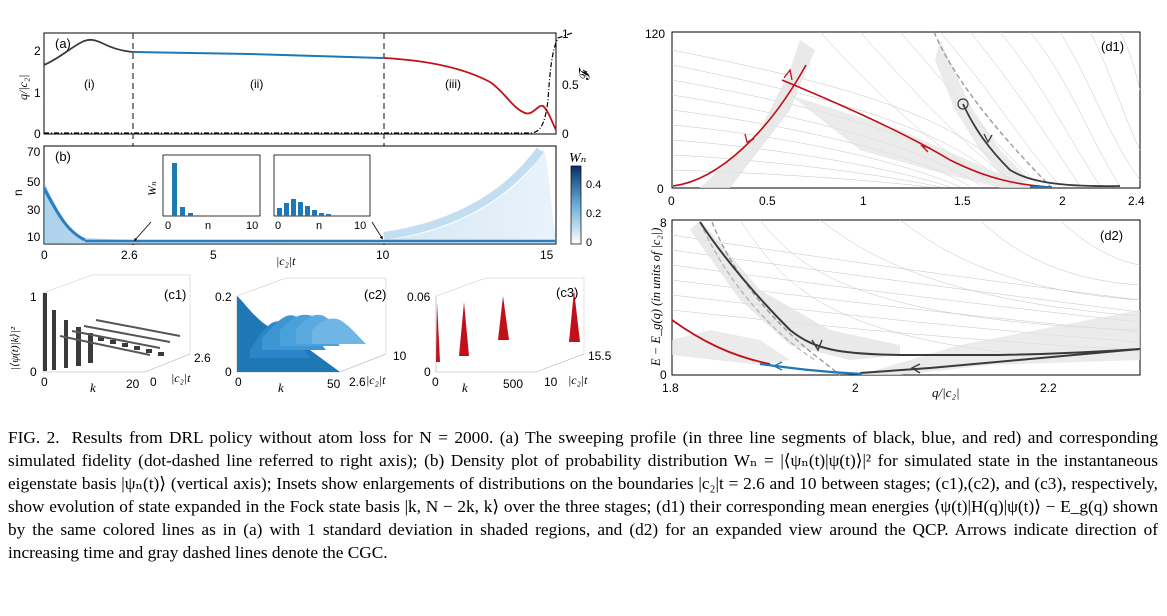 Image resolution: width=1167 pixels, height=616 pixels. Describe the element at coordinates (213, 255) in the screenshot. I see `panel-b-xtick: 5` at that location.